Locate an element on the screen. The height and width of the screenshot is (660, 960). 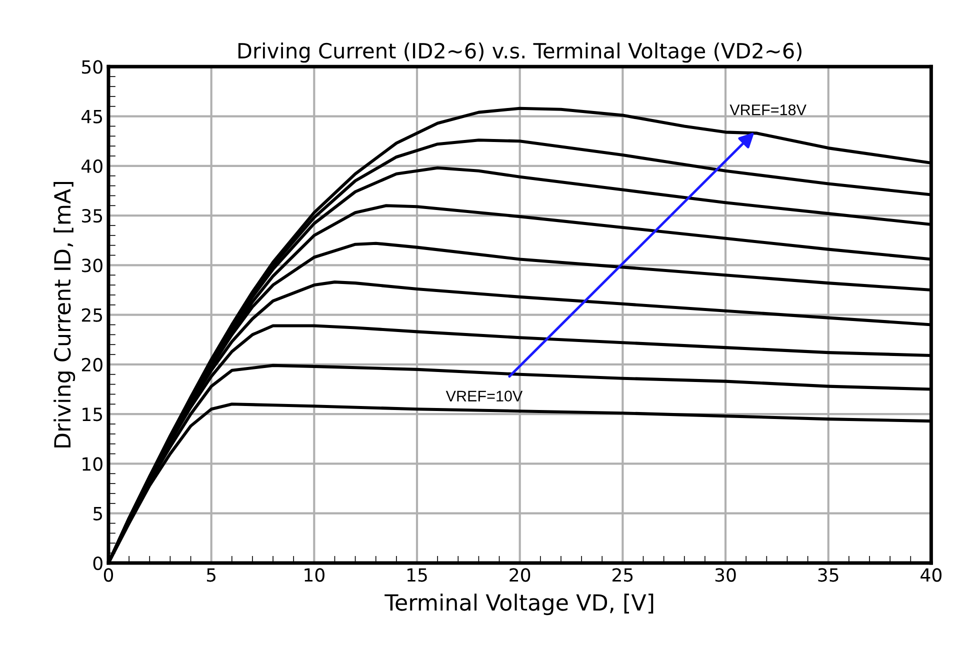
chart-title: Driving Current (ID2~6) v.s. Terminal Voltage (VD2~6) is located at coordinates (520, 52).